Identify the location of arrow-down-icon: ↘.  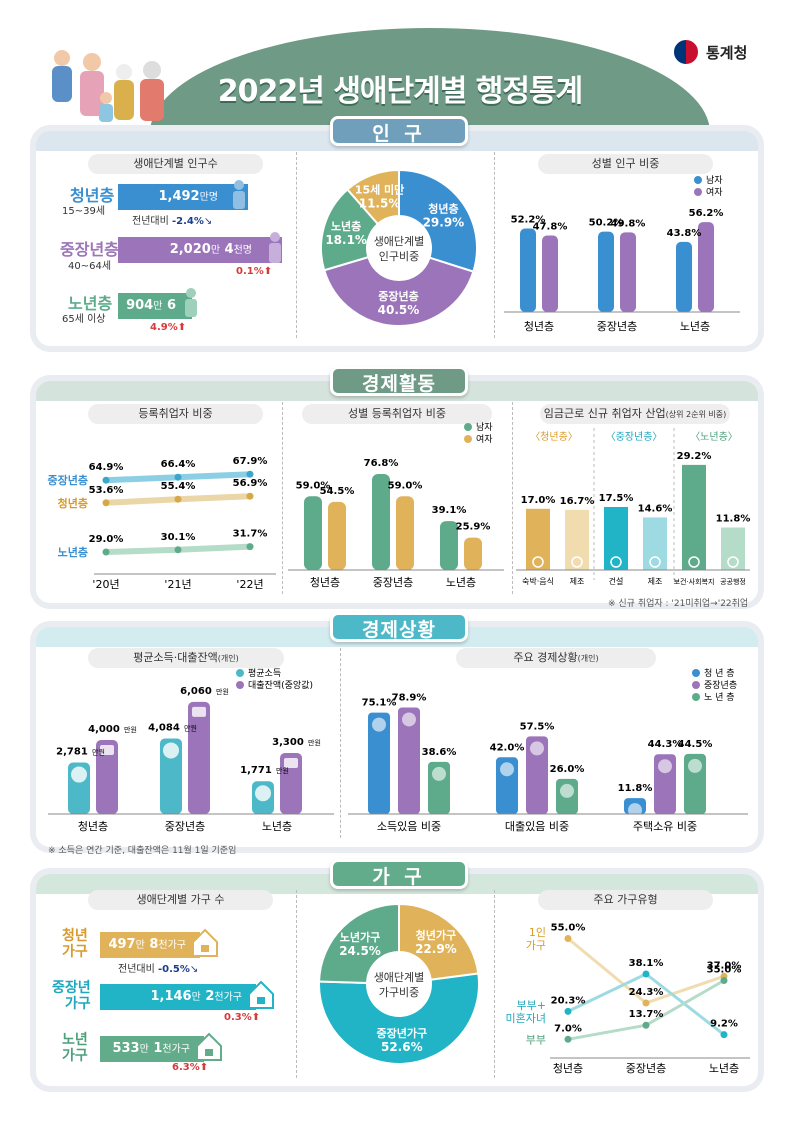
(194, 969).